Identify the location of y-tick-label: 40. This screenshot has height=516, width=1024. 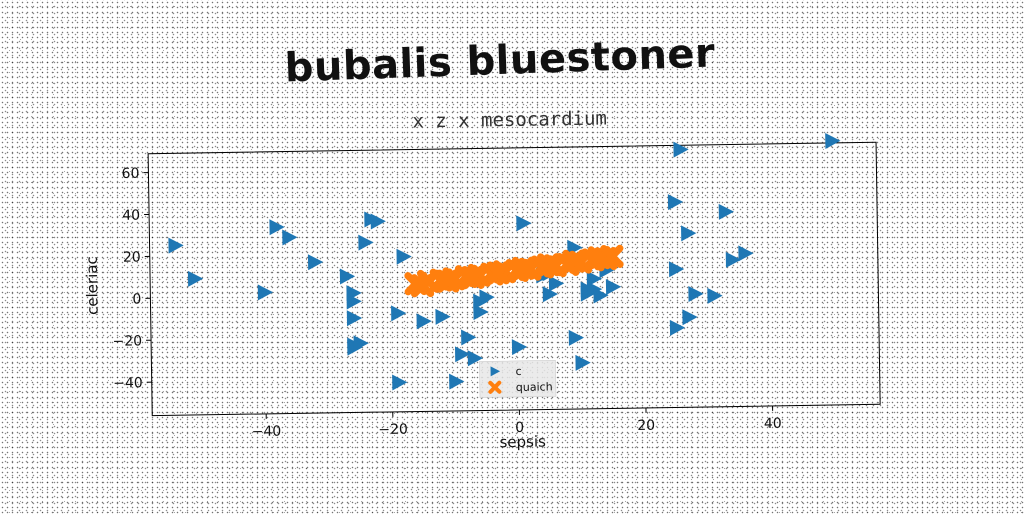
(131, 216).